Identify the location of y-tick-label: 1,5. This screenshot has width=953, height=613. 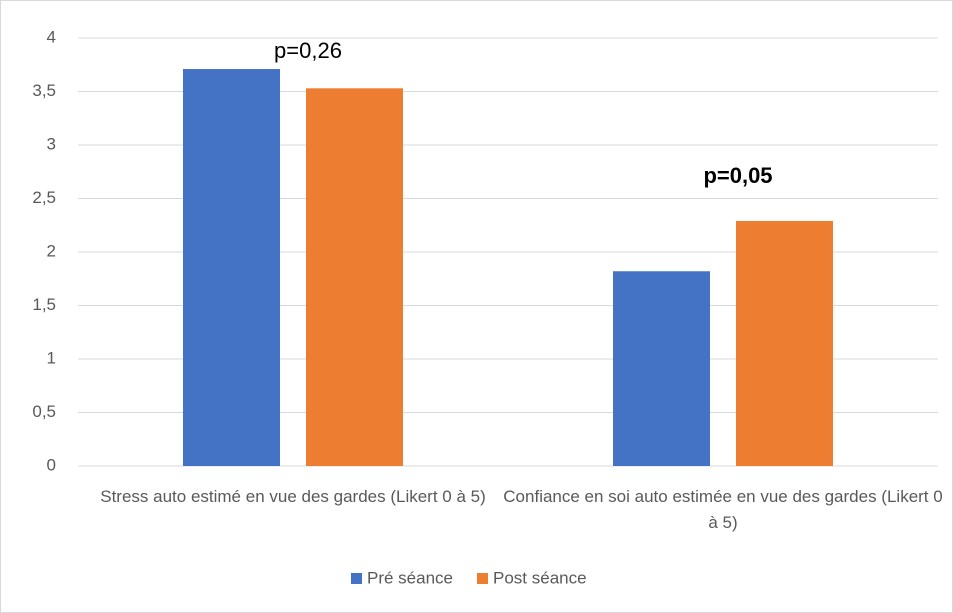
(44, 304).